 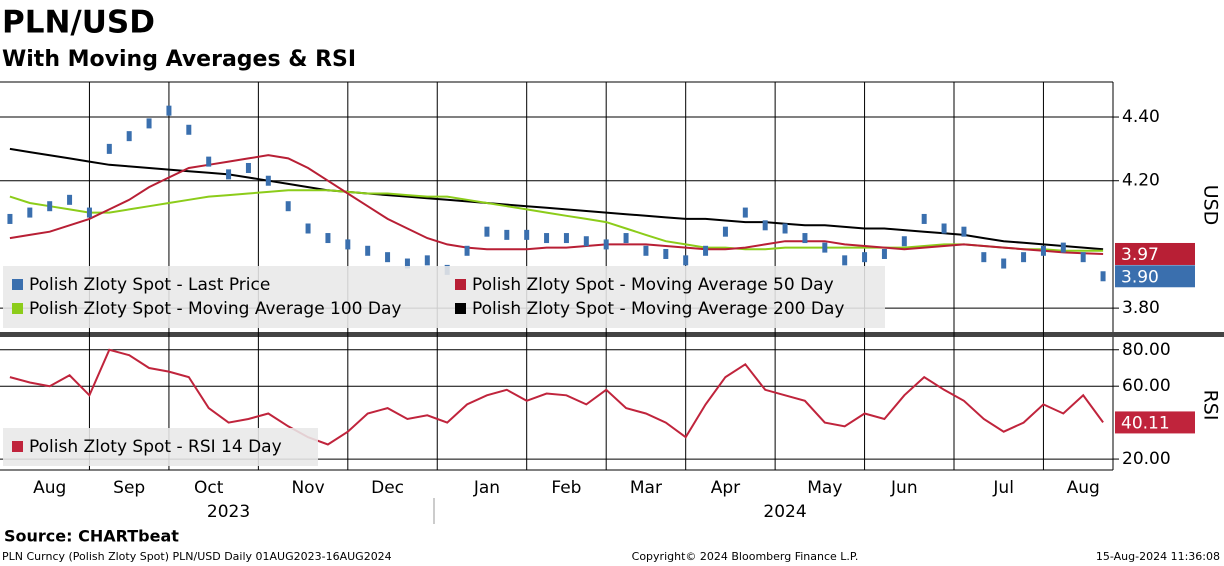 What do you see at coordinates (1145, 423) in the screenshot?
I see `value-label: 40.11` at bounding box center [1145, 423].